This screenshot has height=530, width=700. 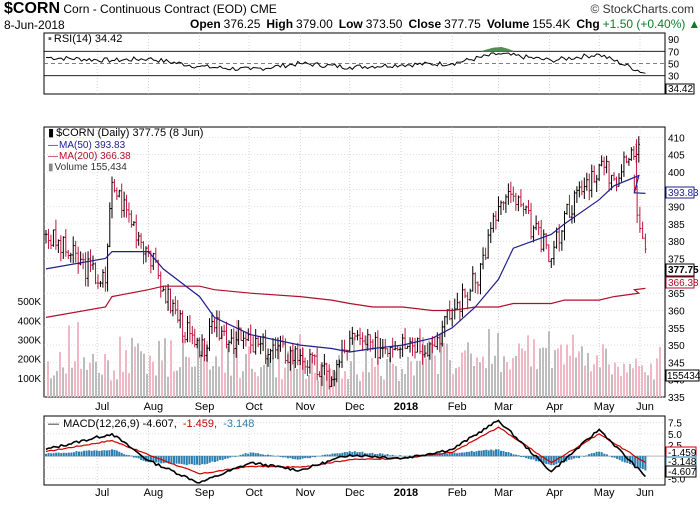 I want to click on rsi-current-label: 34.42, so click(x=680, y=89).